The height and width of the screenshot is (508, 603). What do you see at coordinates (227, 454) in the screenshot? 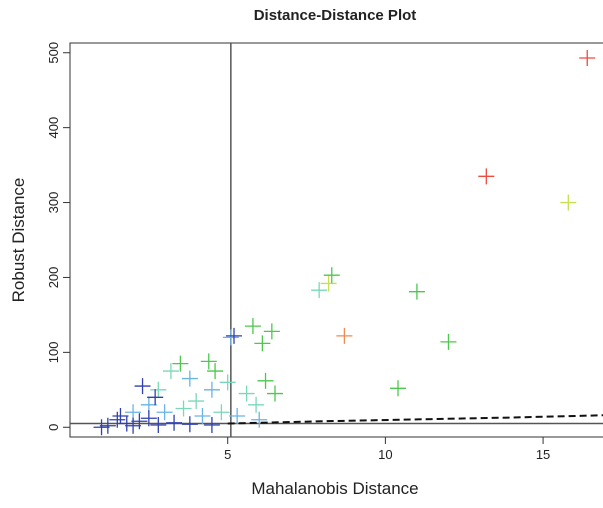
I see `x-tick-label: 5` at bounding box center [227, 454].